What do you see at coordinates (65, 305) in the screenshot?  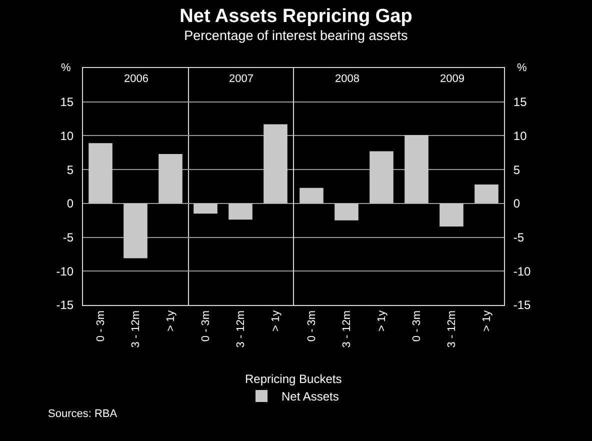 I see `y-tick-label: -15` at bounding box center [65, 305].